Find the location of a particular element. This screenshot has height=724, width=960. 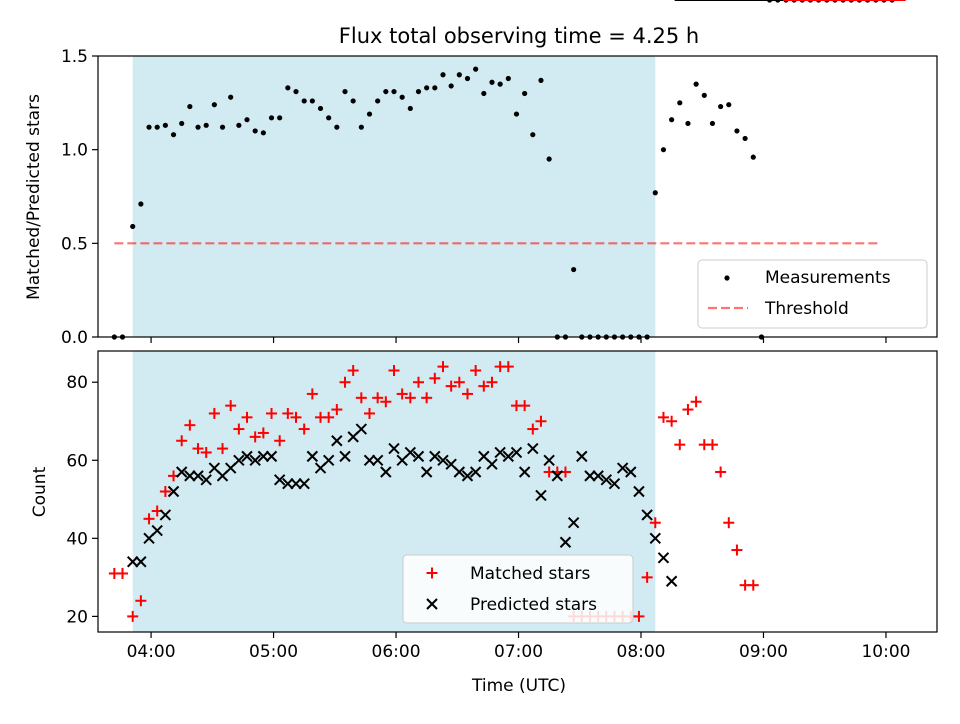

y-tick-label: 0.5 is located at coordinates (74, 244).